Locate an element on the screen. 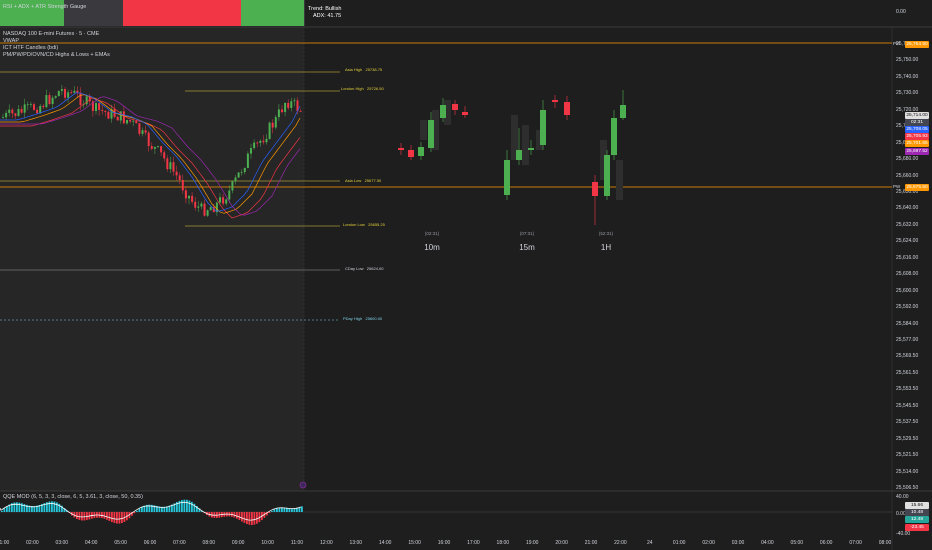 Image resolution: width=932 pixels, height=550 pixels. price-axis-label: 25,720.00 is located at coordinates (907, 109).